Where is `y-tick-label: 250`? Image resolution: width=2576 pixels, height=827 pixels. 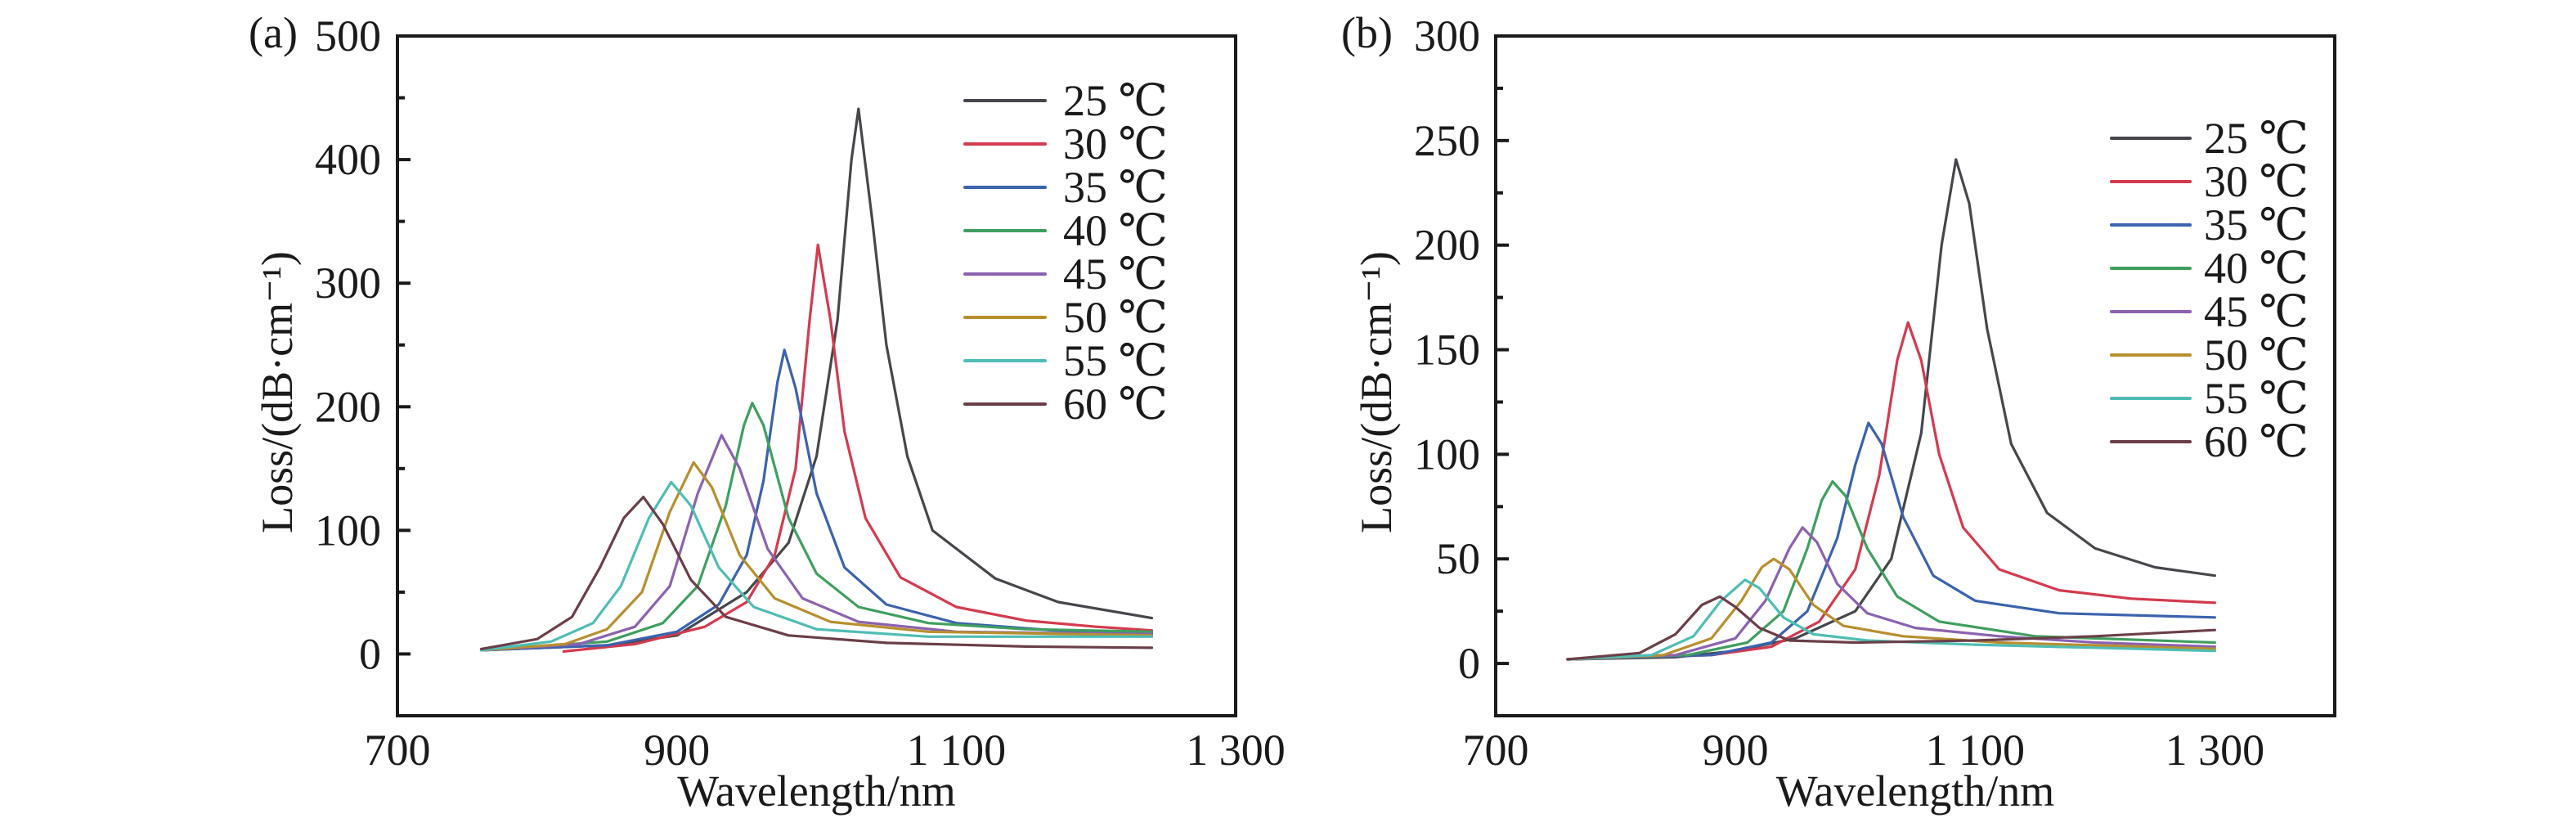 y-tick-label: 250 is located at coordinates (1447, 140).